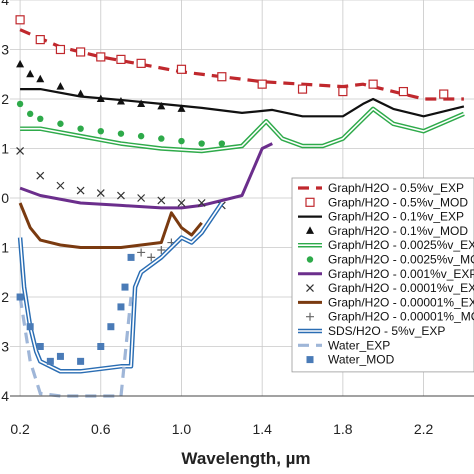 This screenshot has width=474, height=474. I want to click on x-tick-label: 1.4, so click(262, 429).